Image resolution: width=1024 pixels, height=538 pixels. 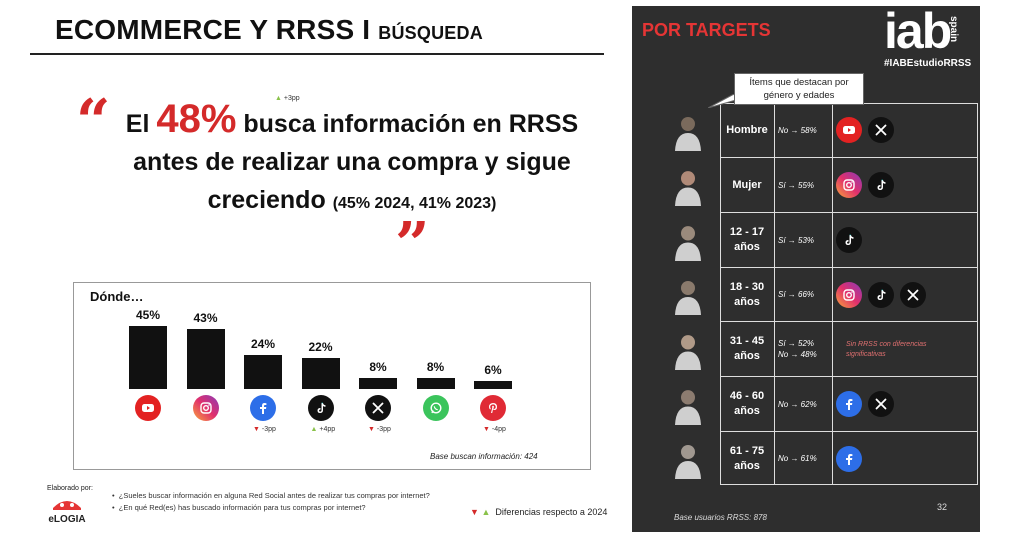 What do you see at coordinates (196, 119) in the screenshot?
I see `headline-pct: 48%` at bounding box center [196, 119].